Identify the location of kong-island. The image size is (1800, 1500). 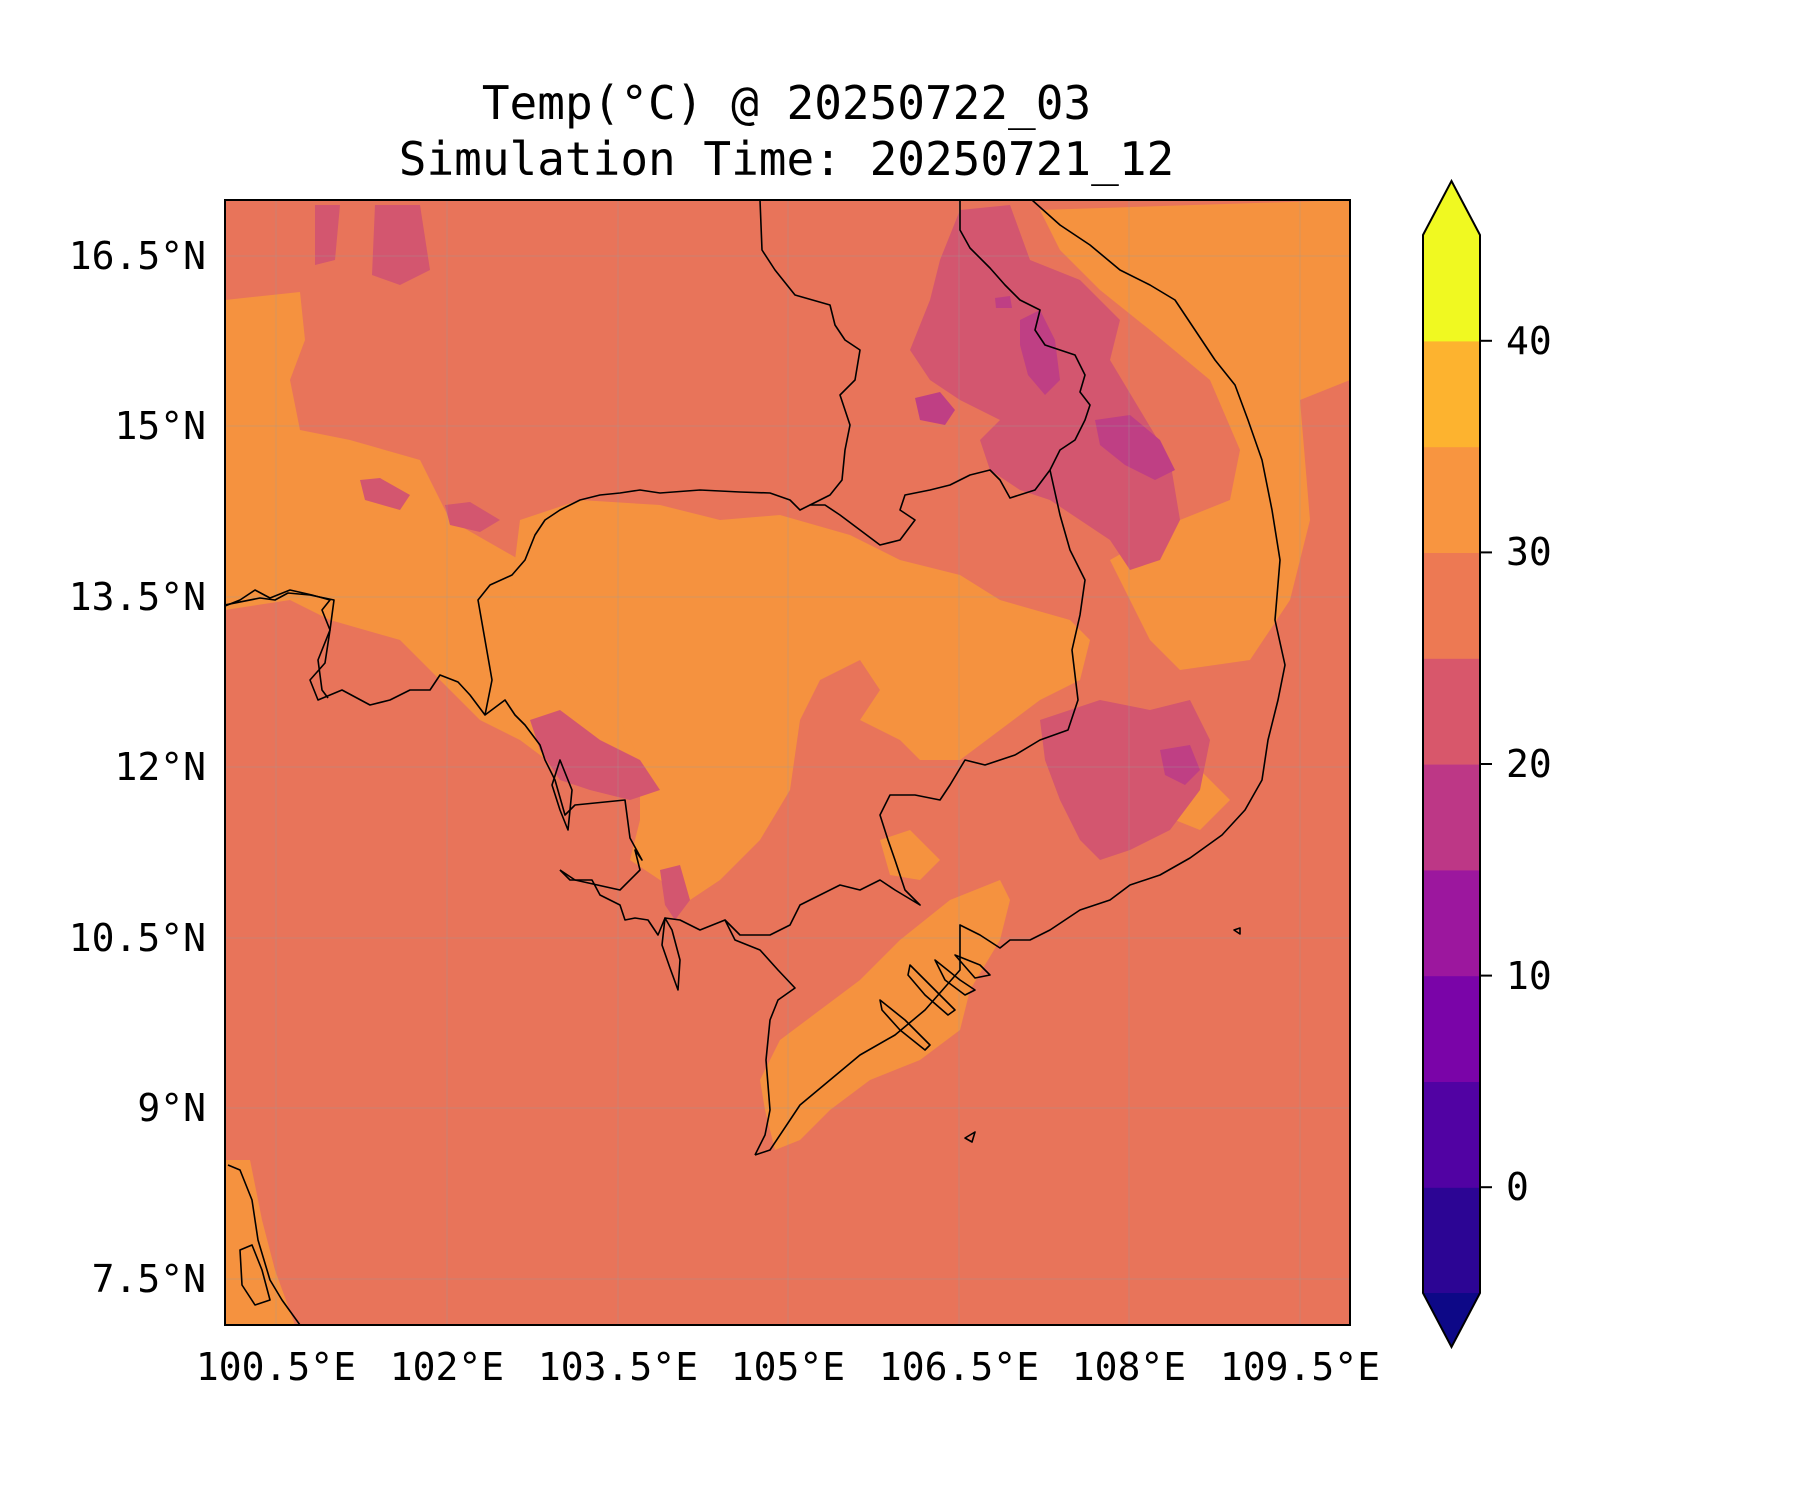
(562, 795).